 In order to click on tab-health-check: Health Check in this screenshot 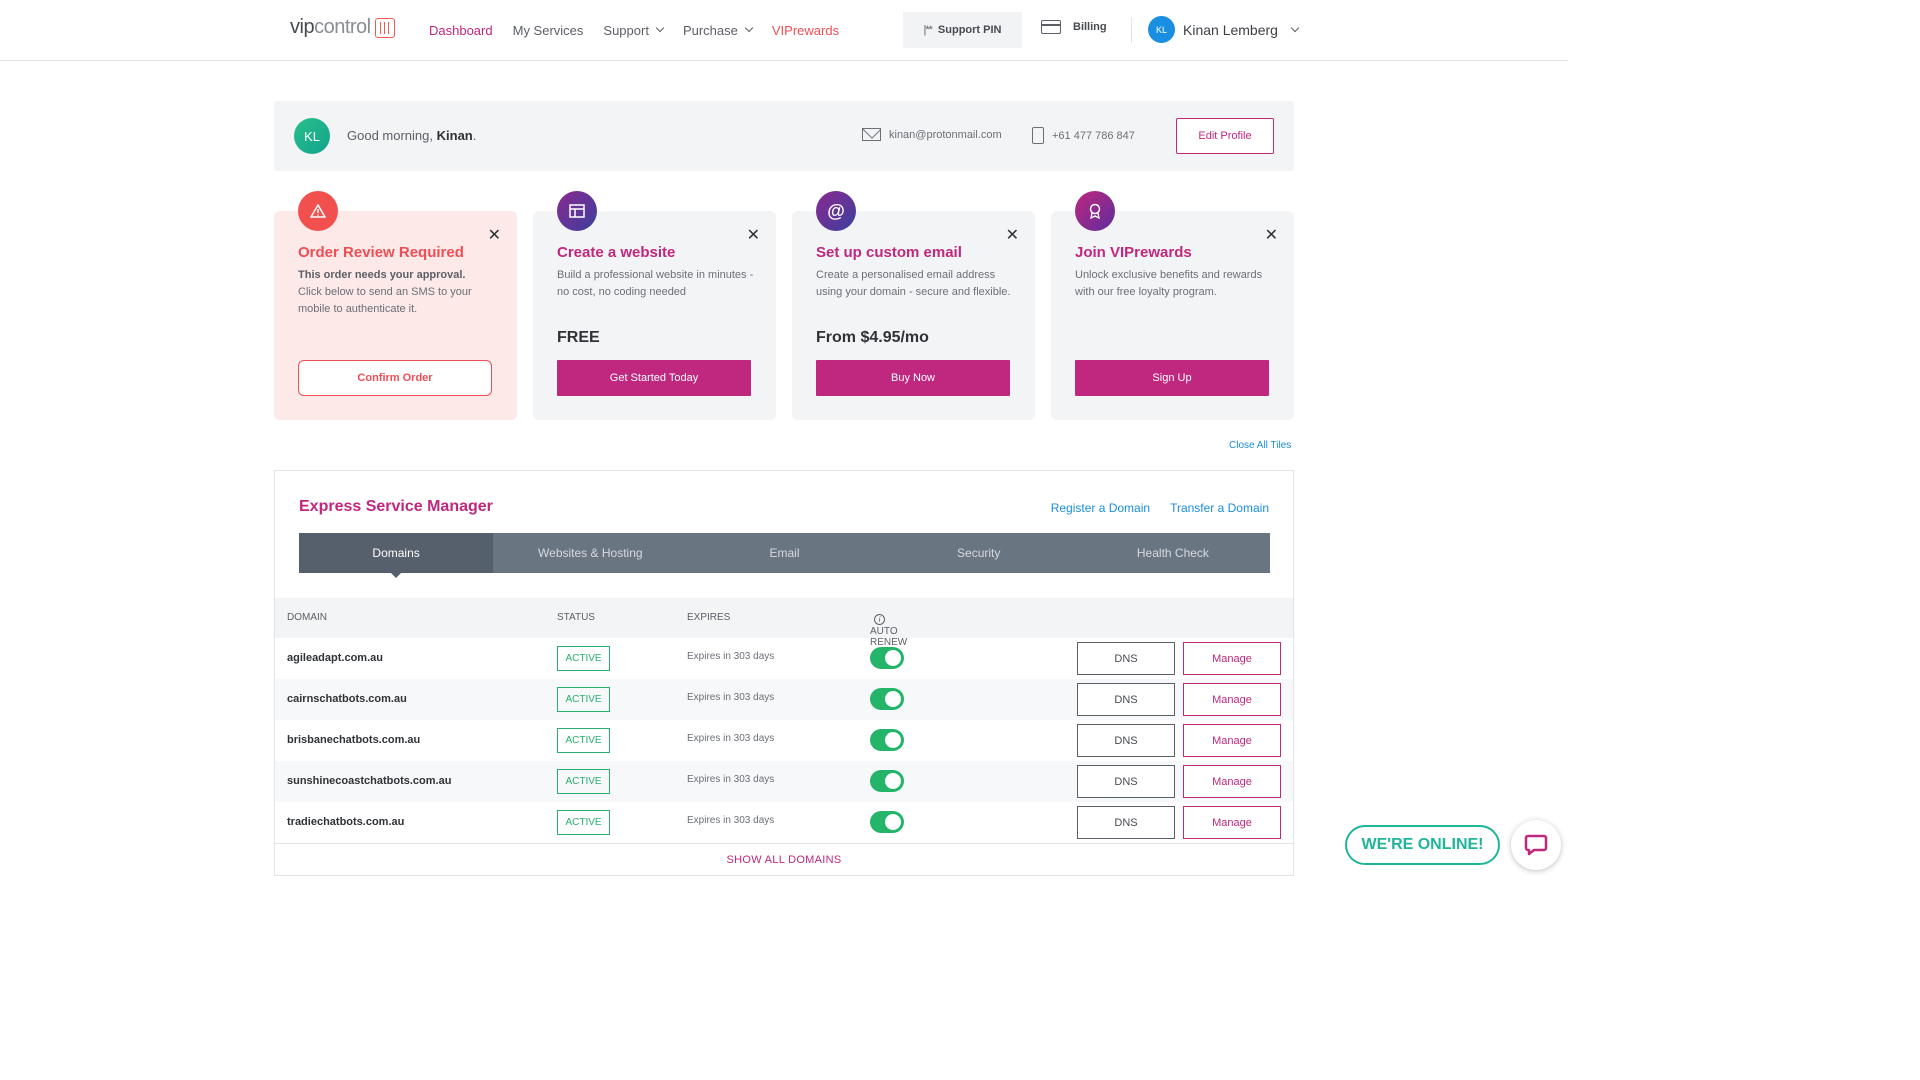, I will do `click(1172, 553)`.